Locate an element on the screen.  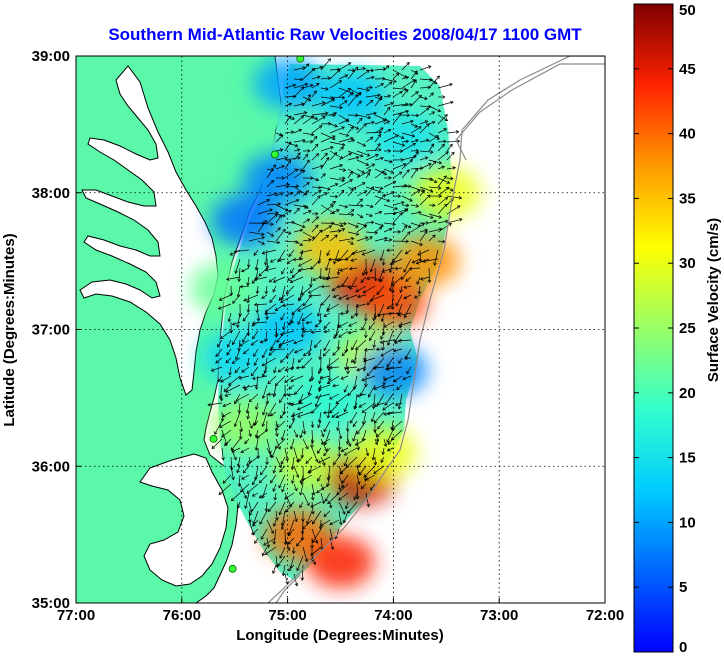
pamlico-sound is located at coordinates (184, 520).